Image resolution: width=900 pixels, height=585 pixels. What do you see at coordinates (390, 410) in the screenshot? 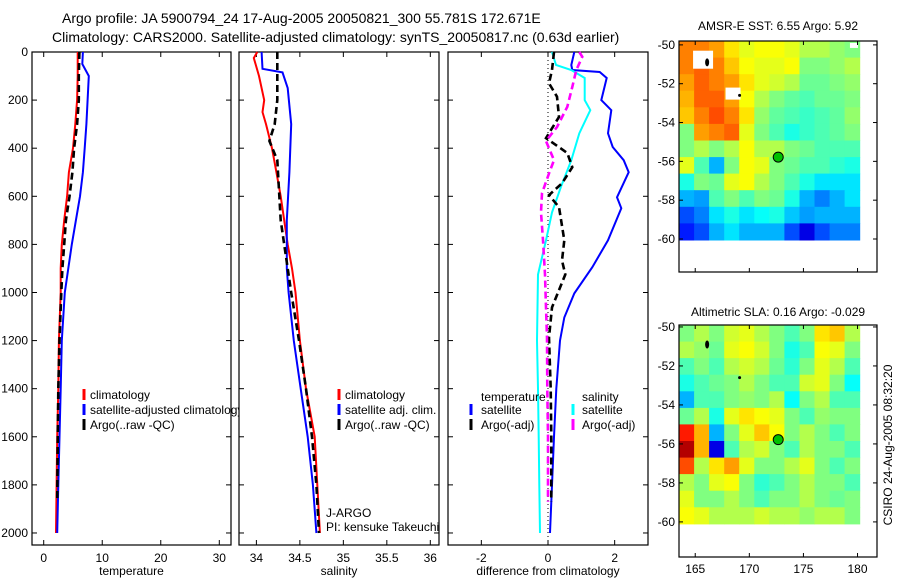
I see `legend-label: satellite adj. clim.` at bounding box center [390, 410].